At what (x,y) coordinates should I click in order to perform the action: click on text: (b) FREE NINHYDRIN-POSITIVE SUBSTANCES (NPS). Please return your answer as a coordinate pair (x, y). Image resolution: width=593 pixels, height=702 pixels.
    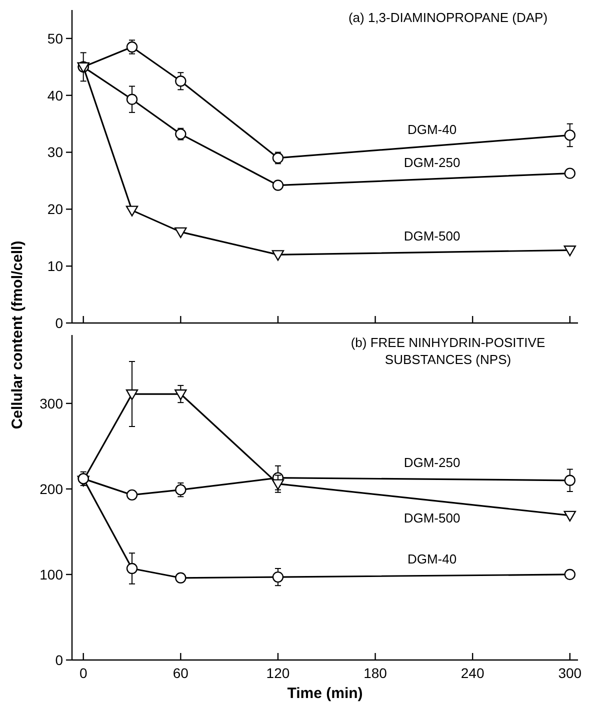
    Looking at the image, I should click on (448, 351).